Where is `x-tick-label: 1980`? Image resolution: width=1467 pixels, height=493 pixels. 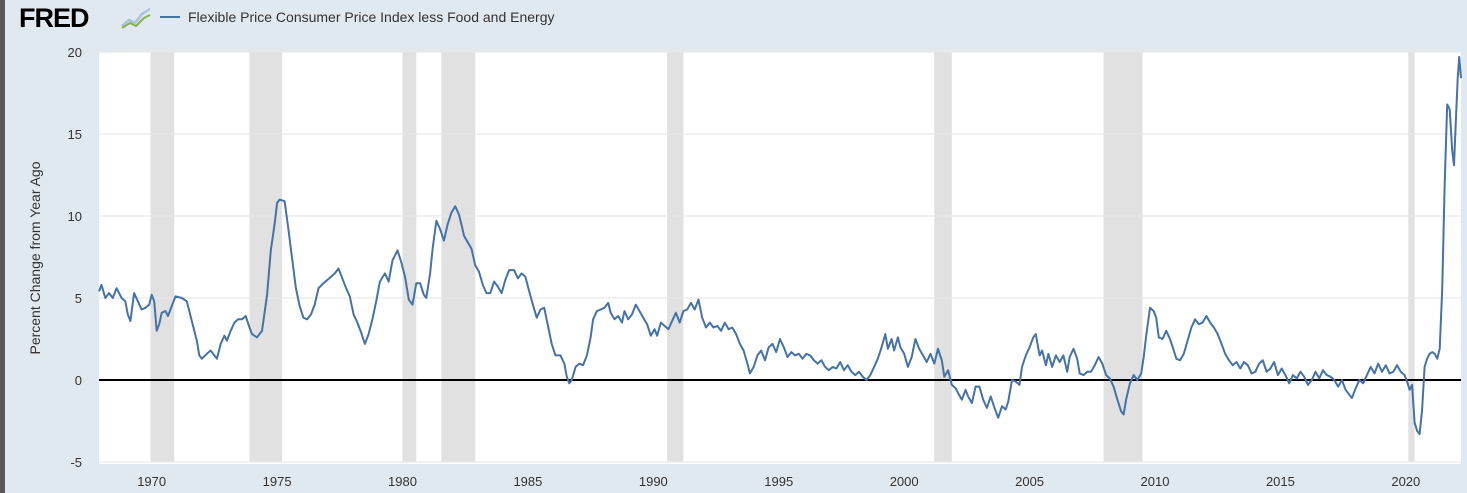
x-tick-label: 1980 is located at coordinates (402, 481).